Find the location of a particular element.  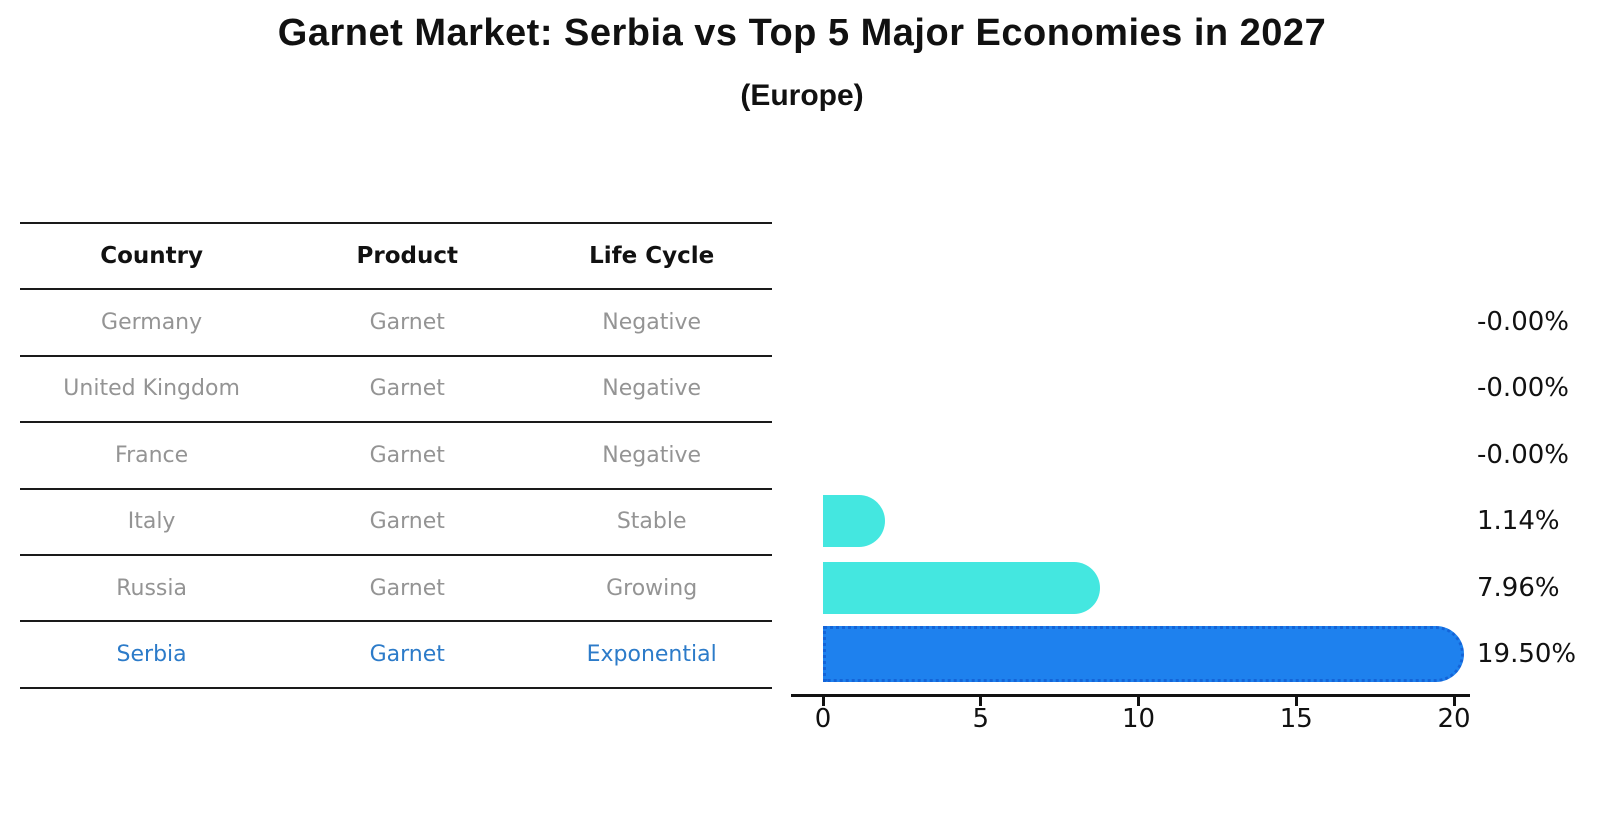

table-header-row: Country Product Life Cycle is located at coordinates (396, 257).